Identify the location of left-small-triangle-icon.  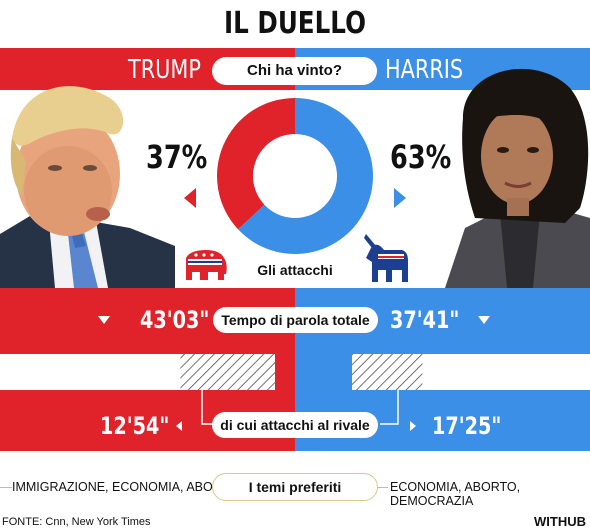
(179, 426).